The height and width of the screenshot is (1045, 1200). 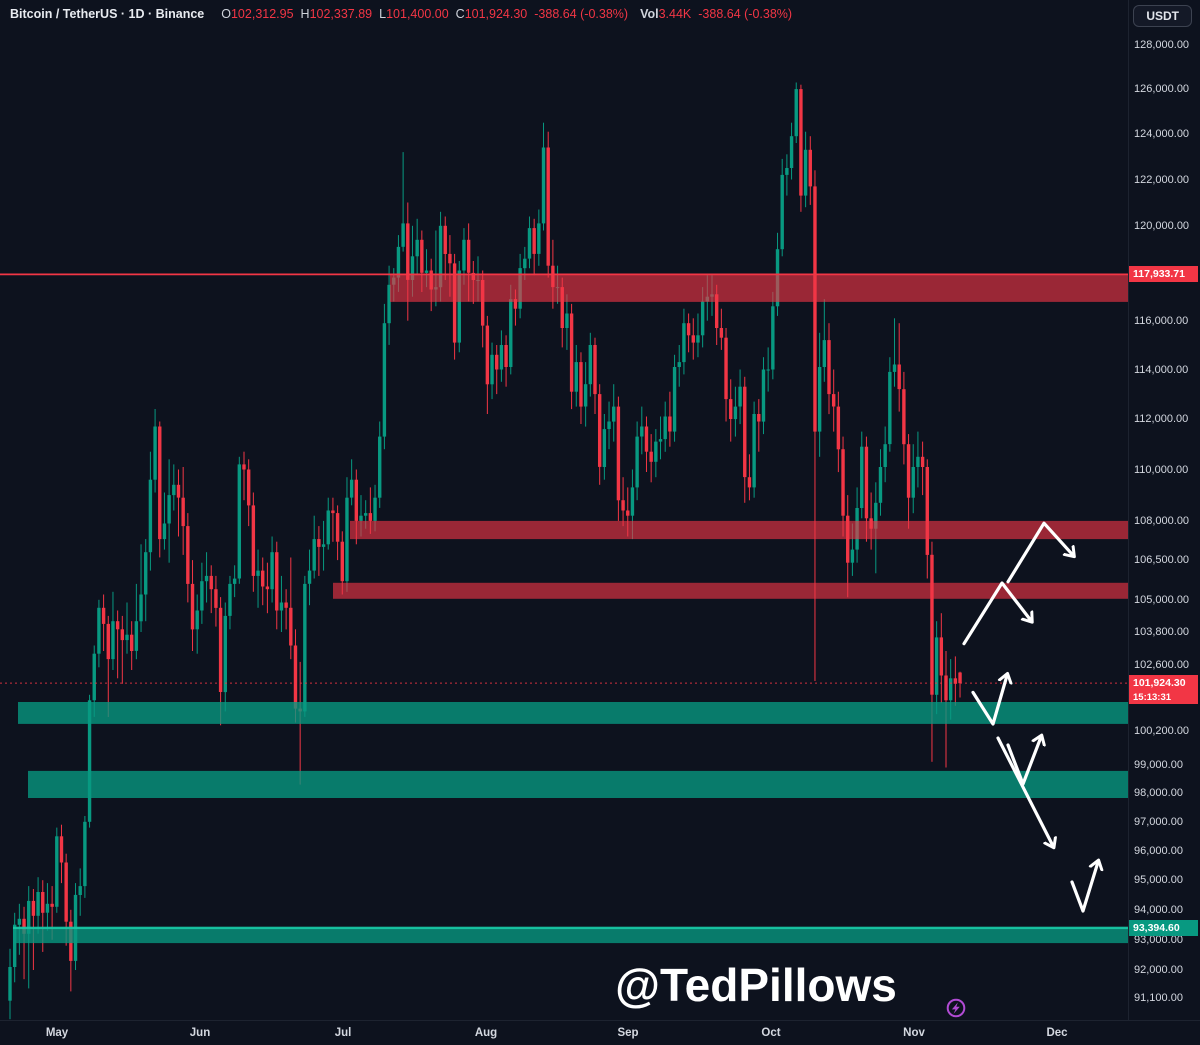 What do you see at coordinates (1162, 89) in the screenshot?
I see `price-tick-label: 126,000.00` at bounding box center [1162, 89].